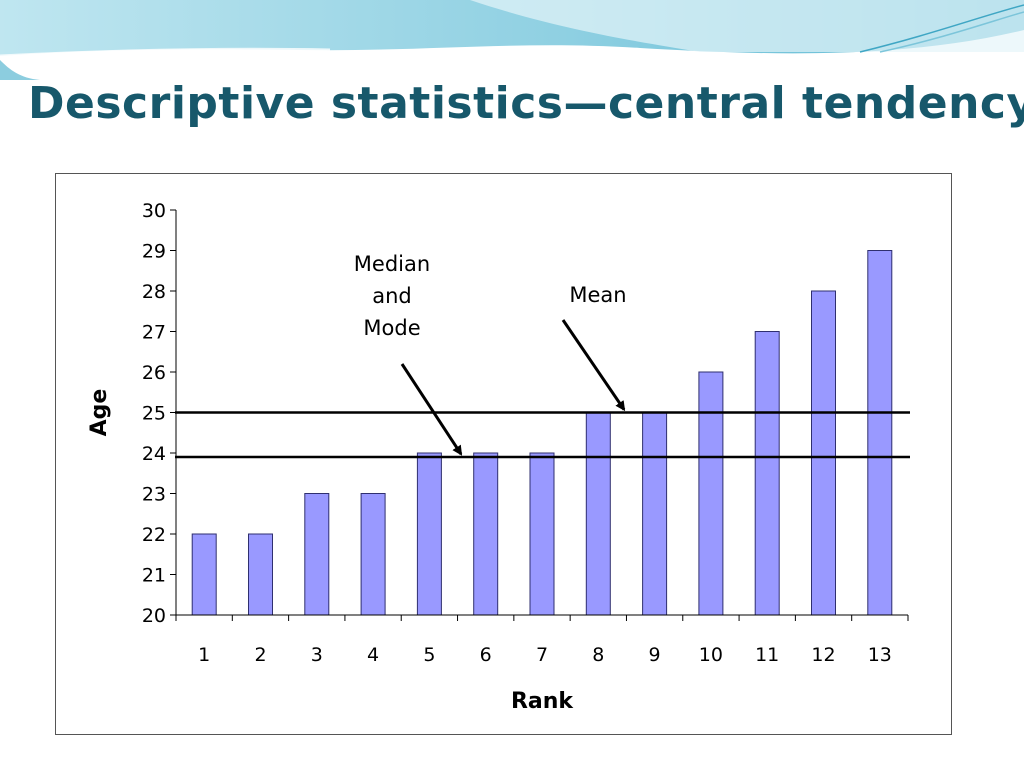 The width and height of the screenshot is (1024, 768). What do you see at coordinates (154, 616) in the screenshot?
I see `y-tick-label-20: 20` at bounding box center [154, 616].